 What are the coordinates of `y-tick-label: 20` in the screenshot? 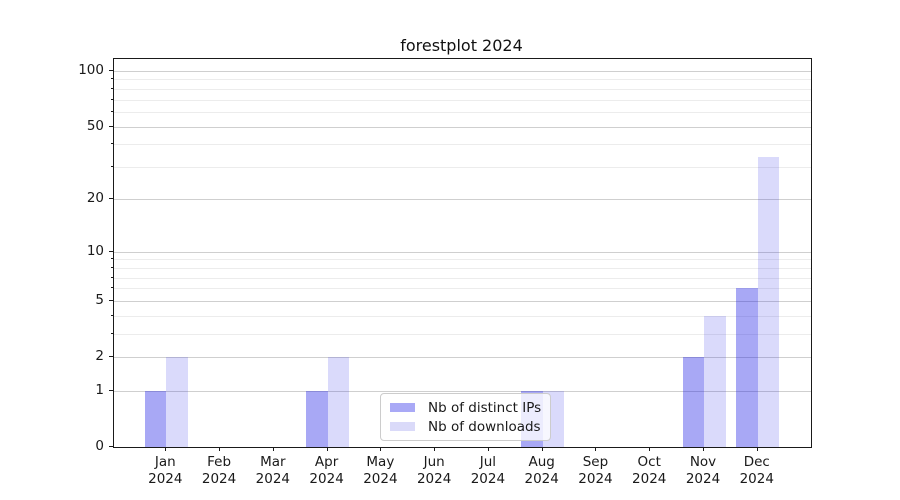 It's located at (95, 197).